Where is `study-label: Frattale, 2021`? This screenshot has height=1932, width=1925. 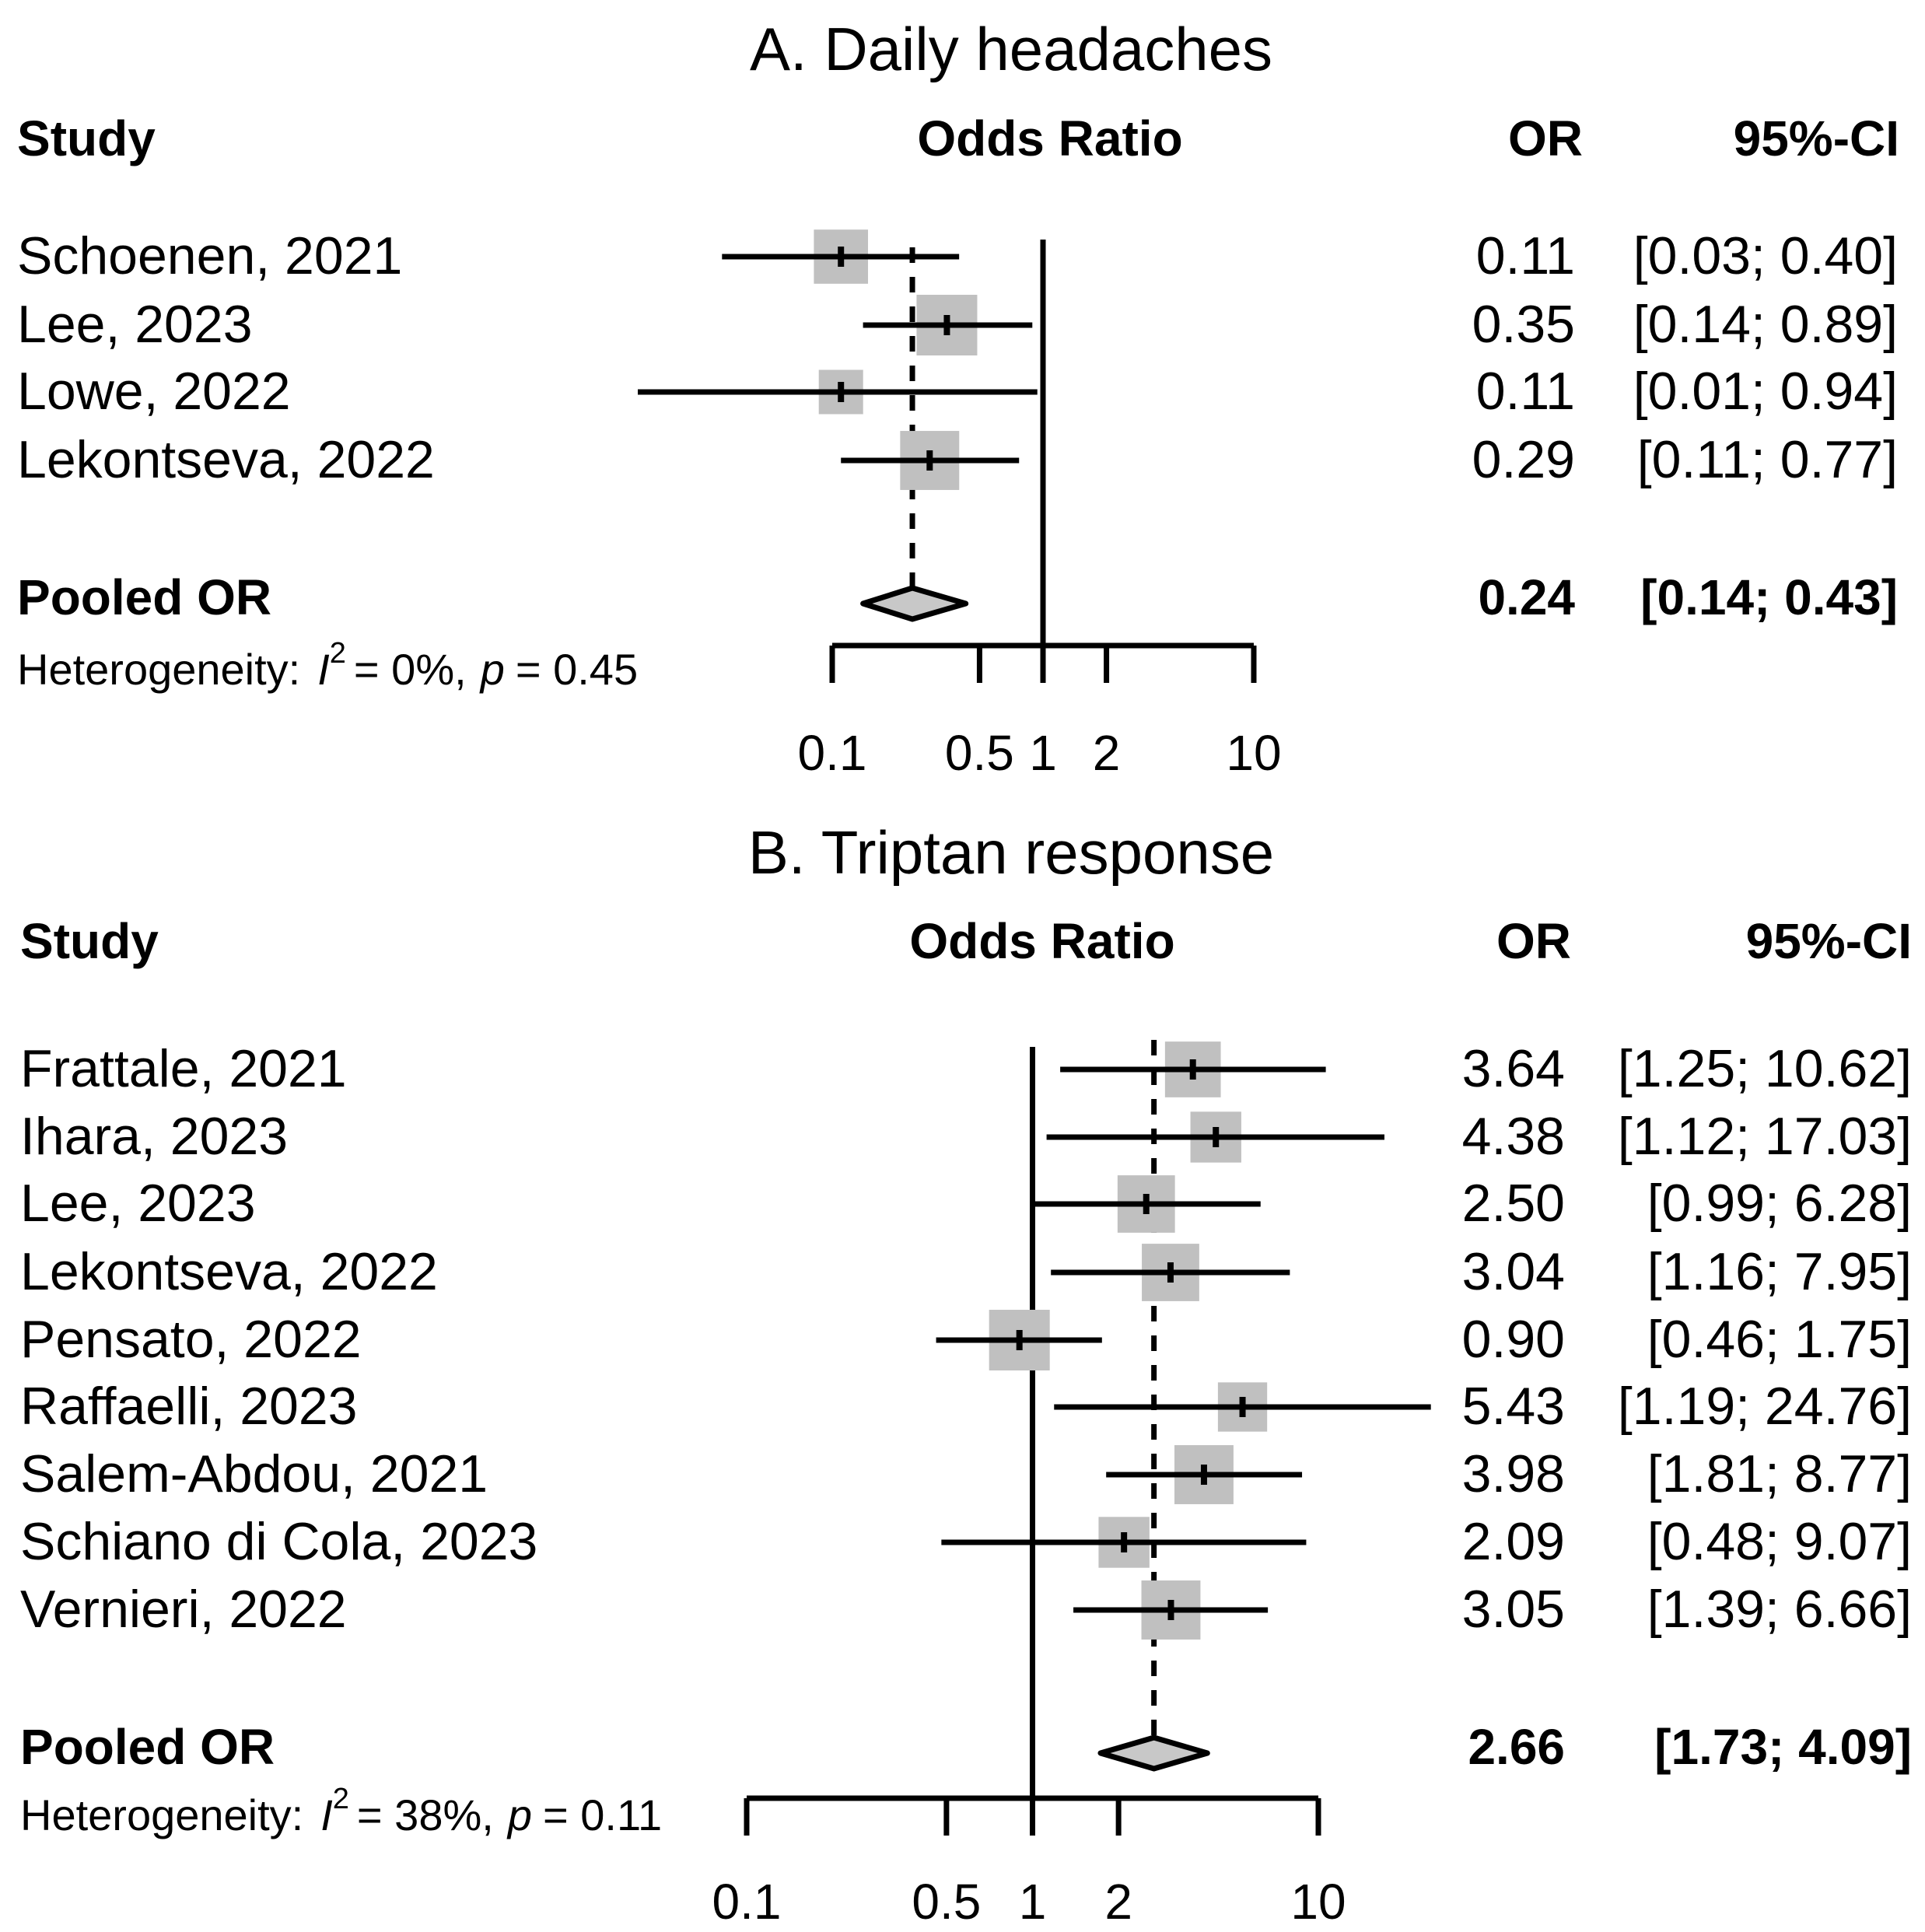
study-label: Frattale, 2021 is located at coordinates (184, 1069).